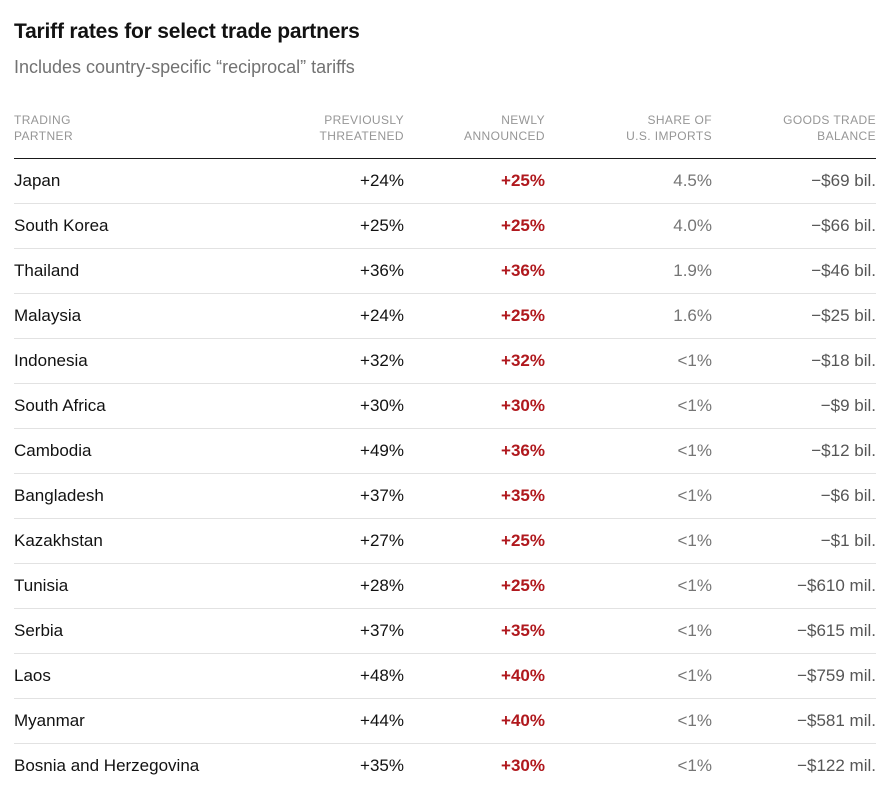  What do you see at coordinates (37, 181) in the screenshot?
I see `partner-cell: Japan` at bounding box center [37, 181].